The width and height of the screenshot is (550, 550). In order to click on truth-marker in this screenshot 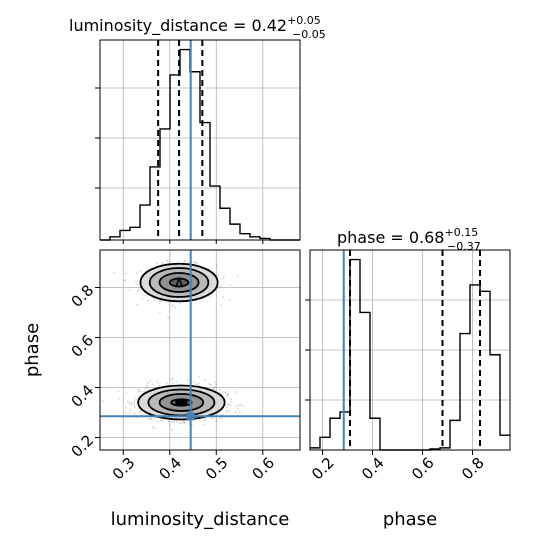, I will do `click(190, 416)`.